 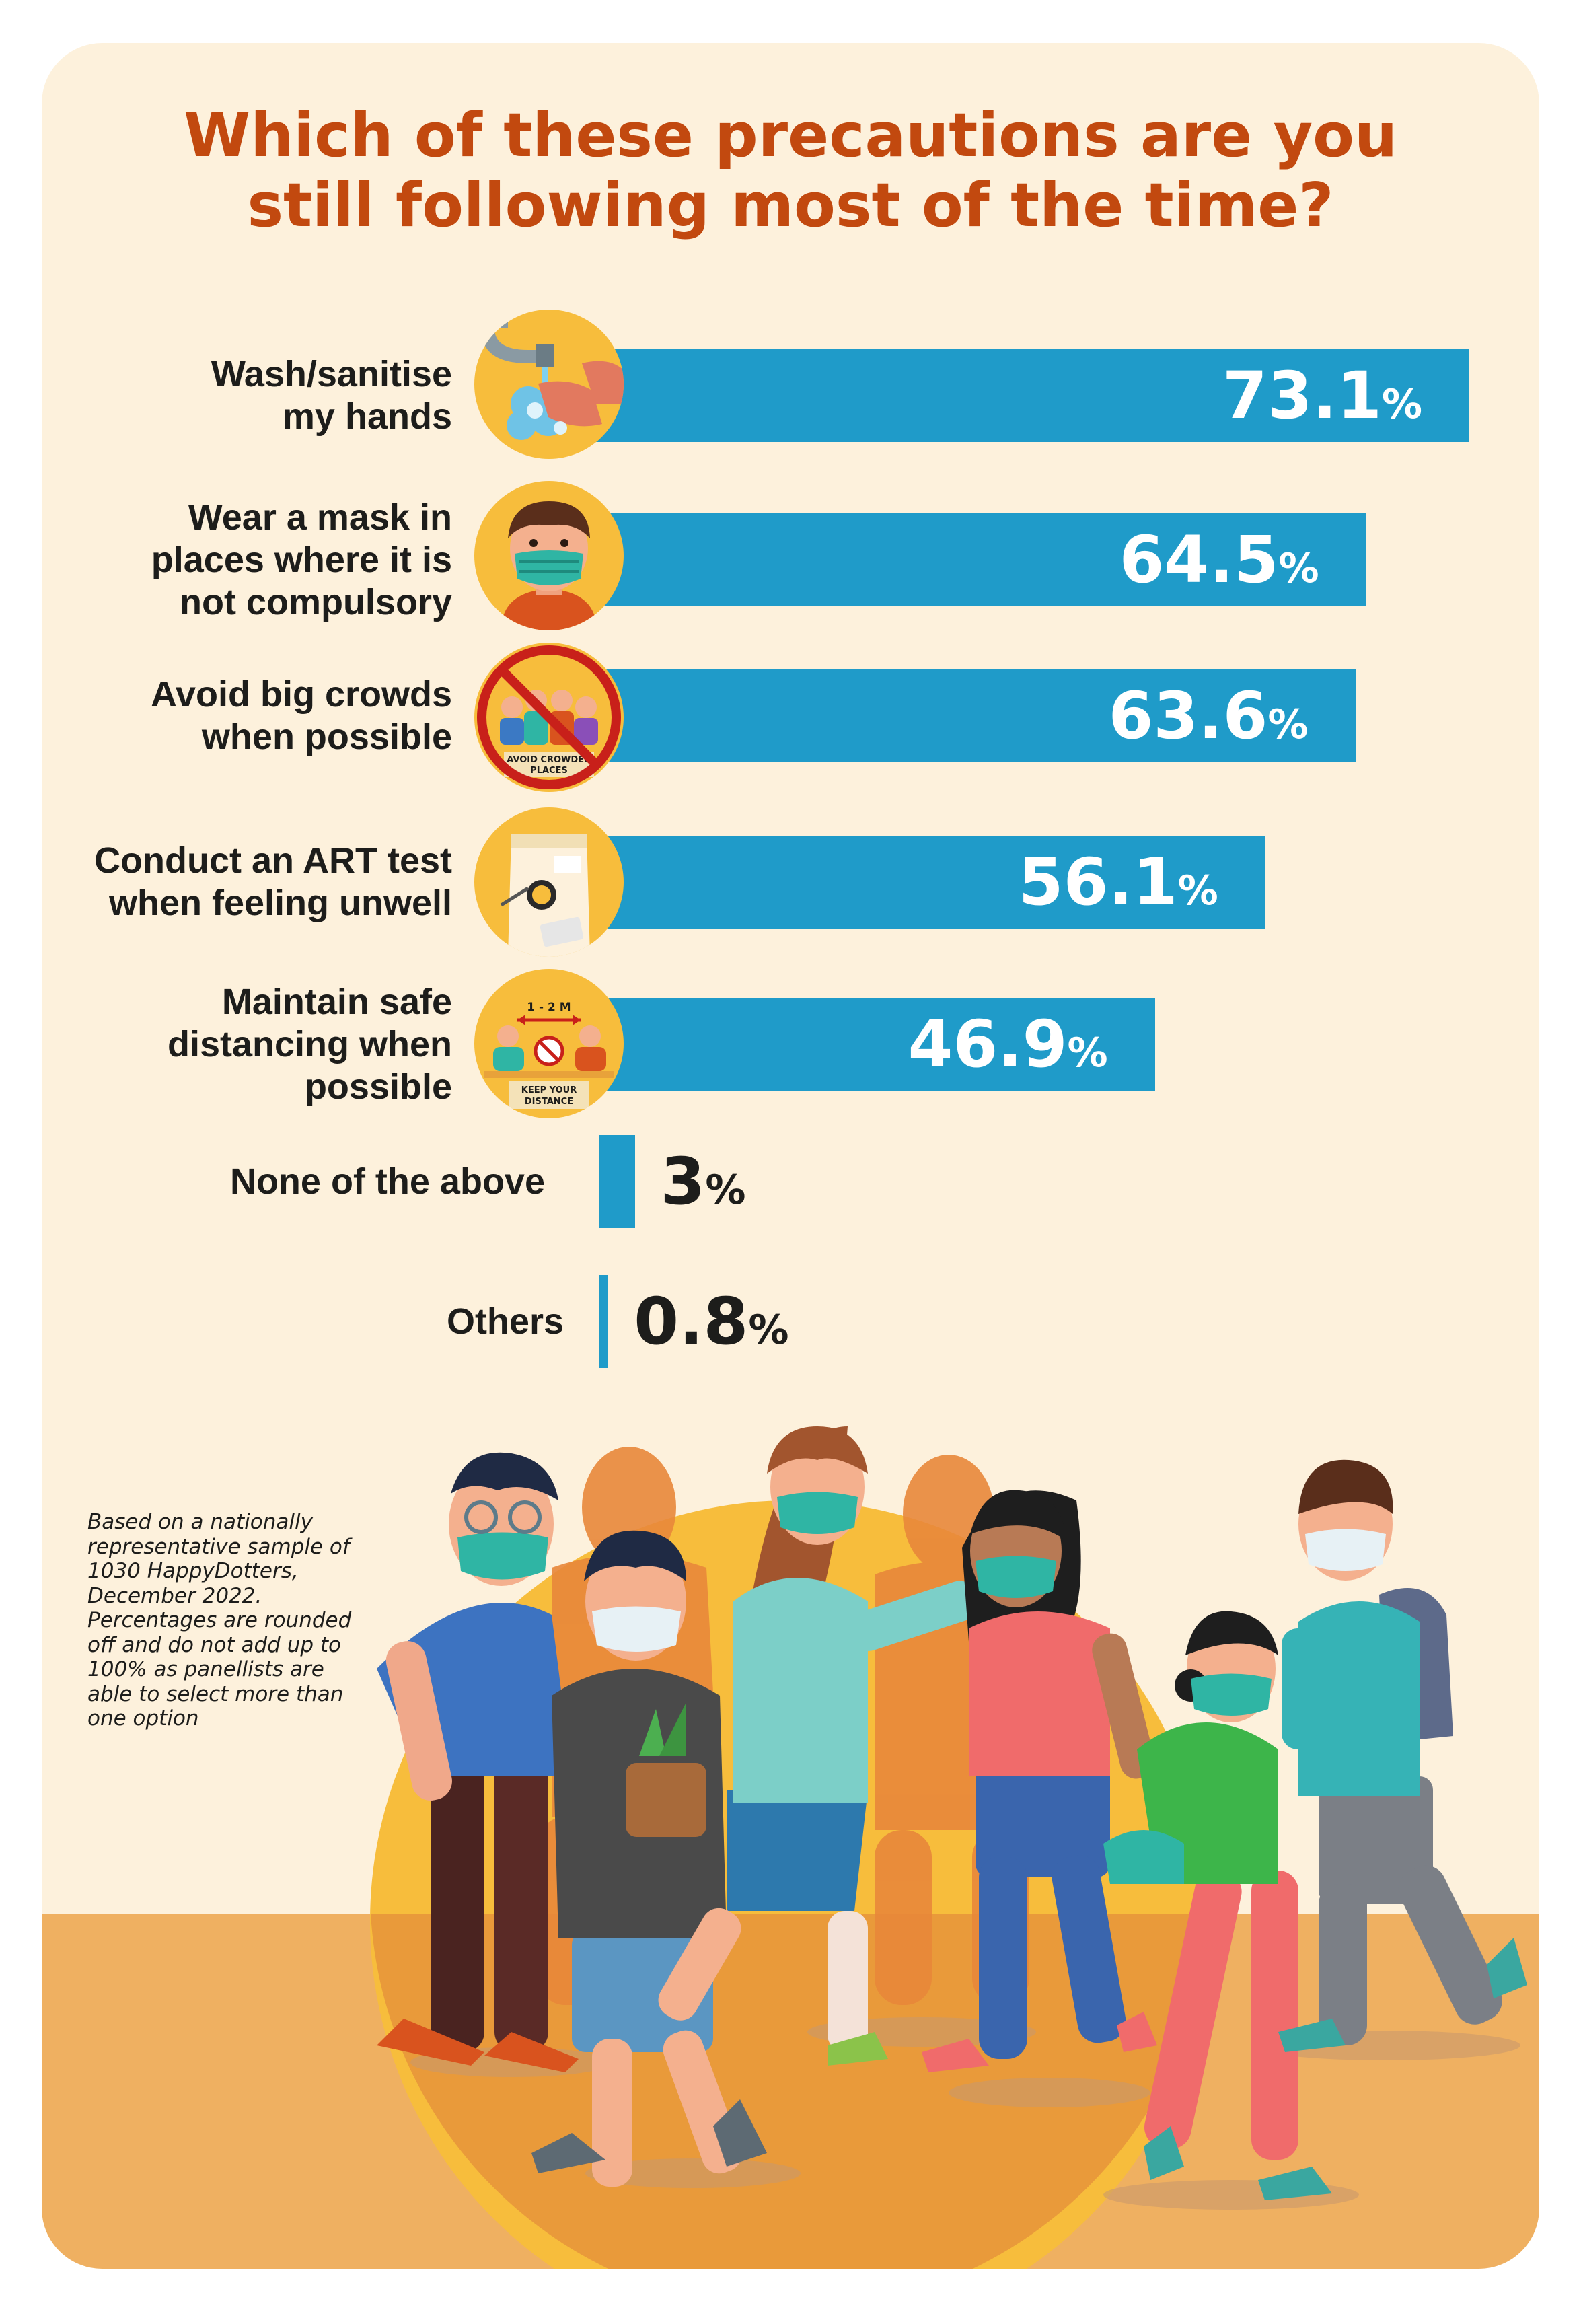 What do you see at coordinates (1039, 1781) in the screenshot?
I see `woman-pink-top` at bounding box center [1039, 1781].